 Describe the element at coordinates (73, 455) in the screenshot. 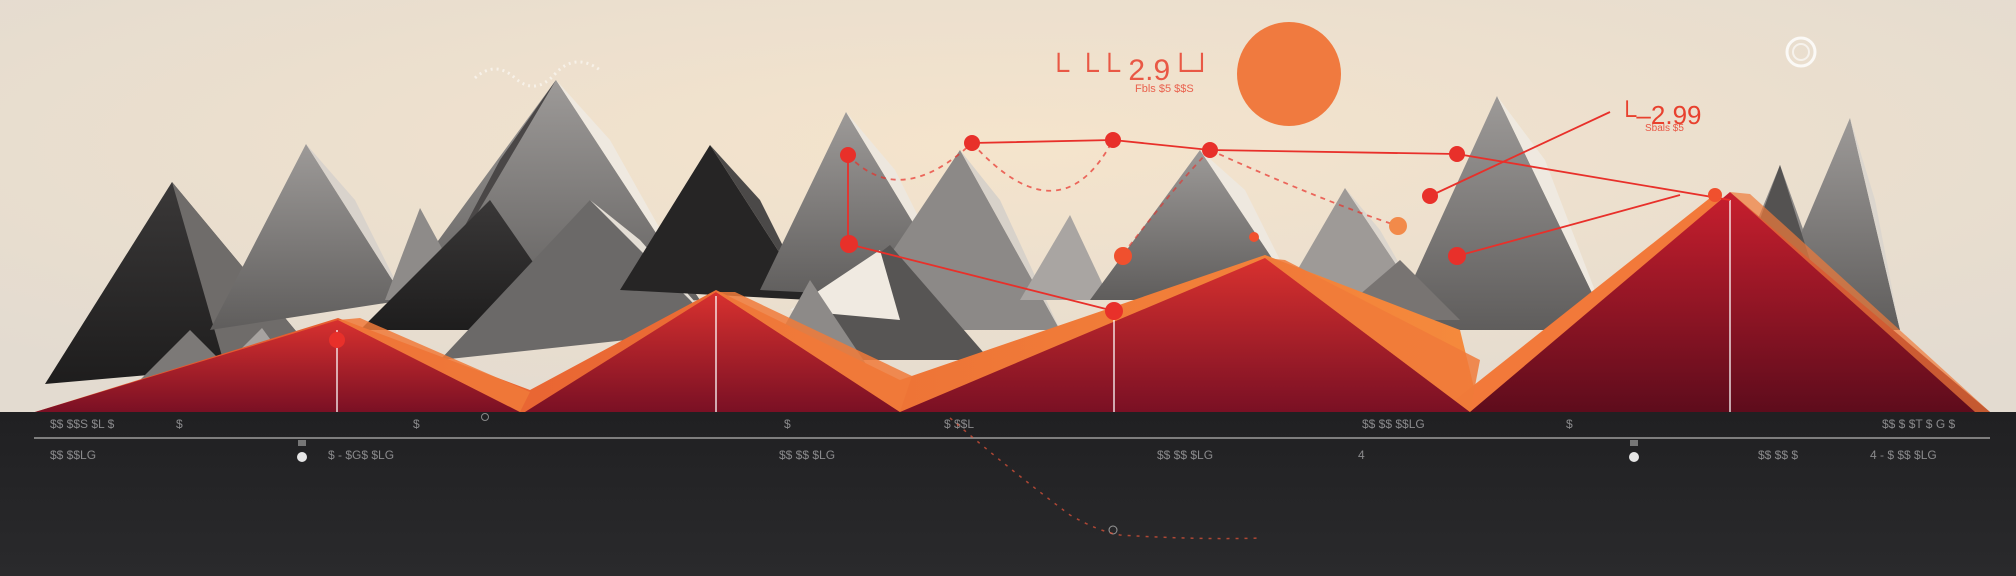

I see `band-label: $$ $$LG` at that location.